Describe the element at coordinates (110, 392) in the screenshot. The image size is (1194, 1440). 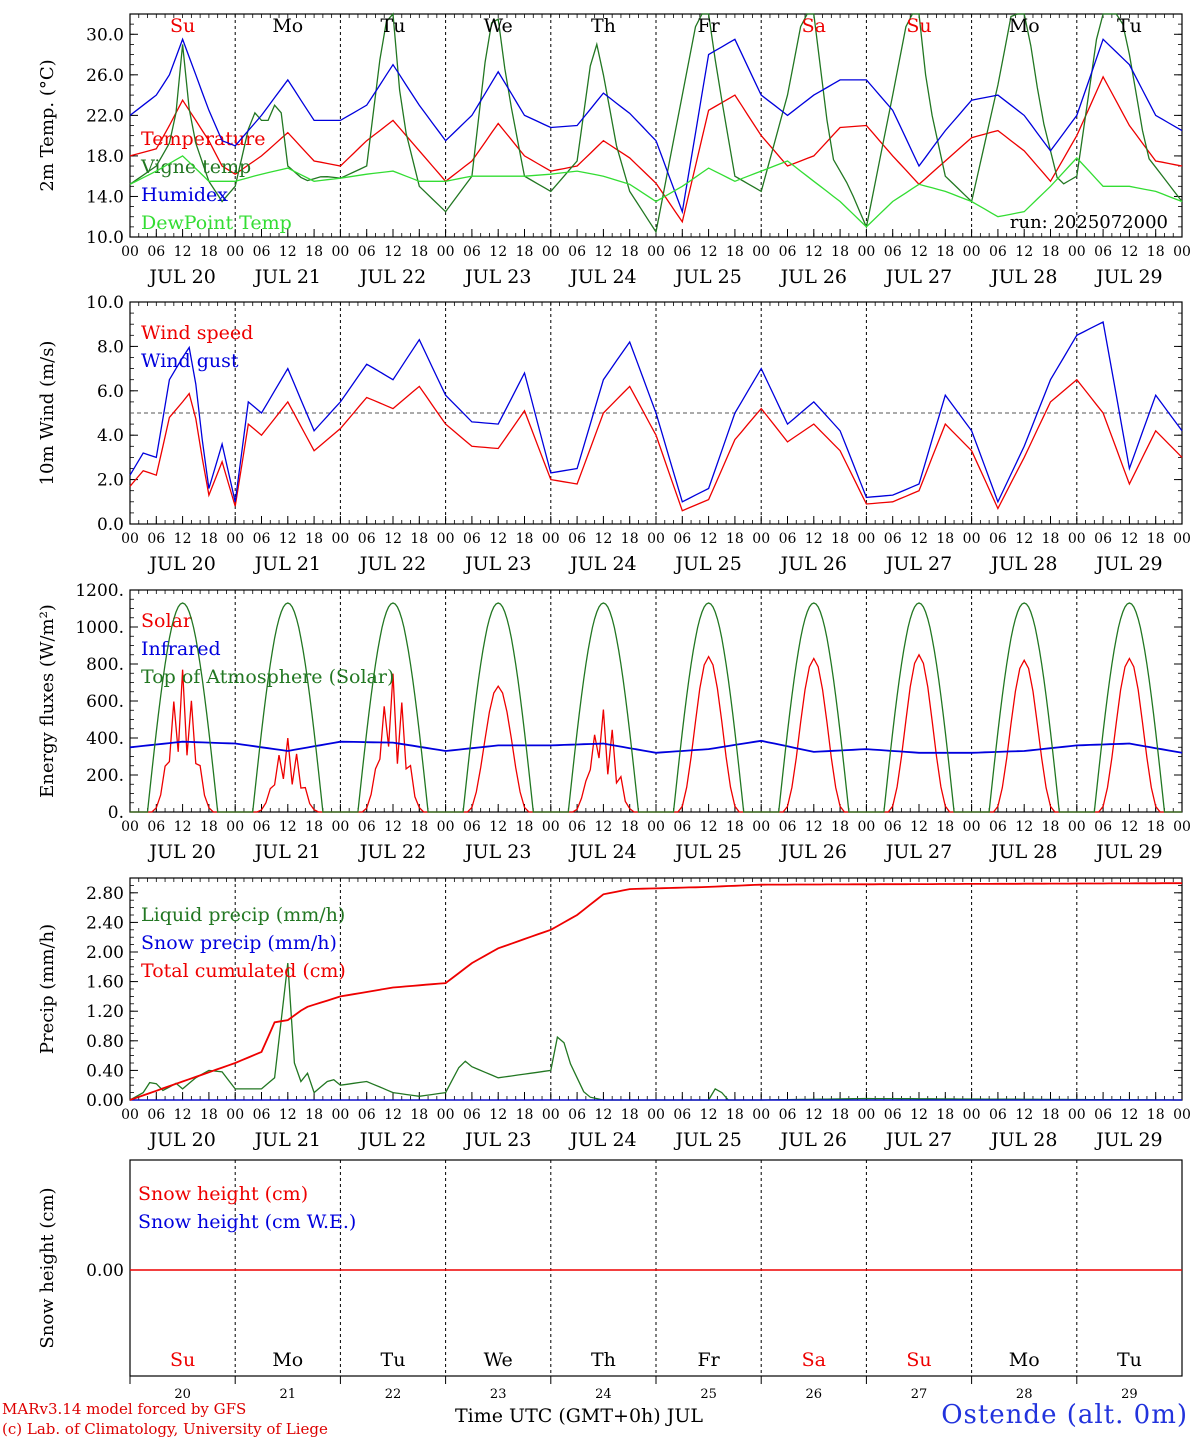
I see `y-tick-label: 6.0` at that location.